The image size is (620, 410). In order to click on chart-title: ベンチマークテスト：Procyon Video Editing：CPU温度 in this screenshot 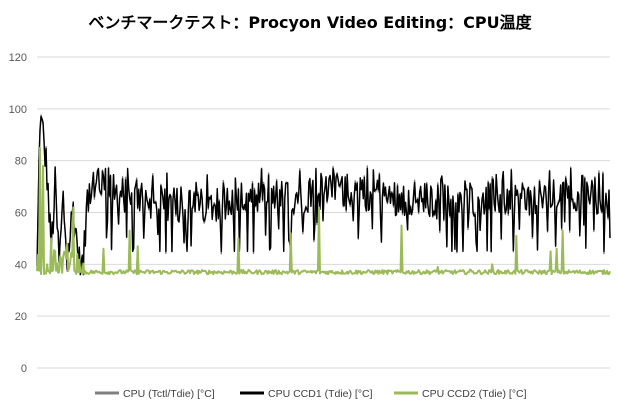, I will do `click(310, 22)`.